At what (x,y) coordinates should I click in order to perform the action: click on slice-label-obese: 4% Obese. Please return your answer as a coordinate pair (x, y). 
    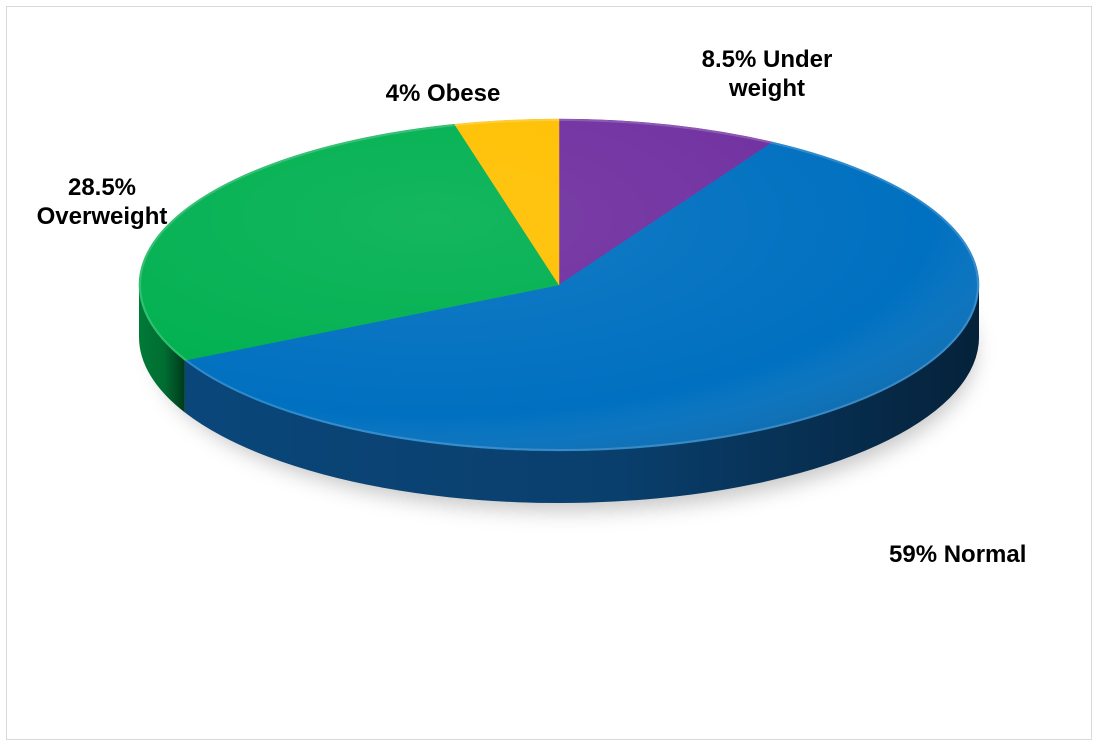
    Looking at the image, I should click on (443, 93).